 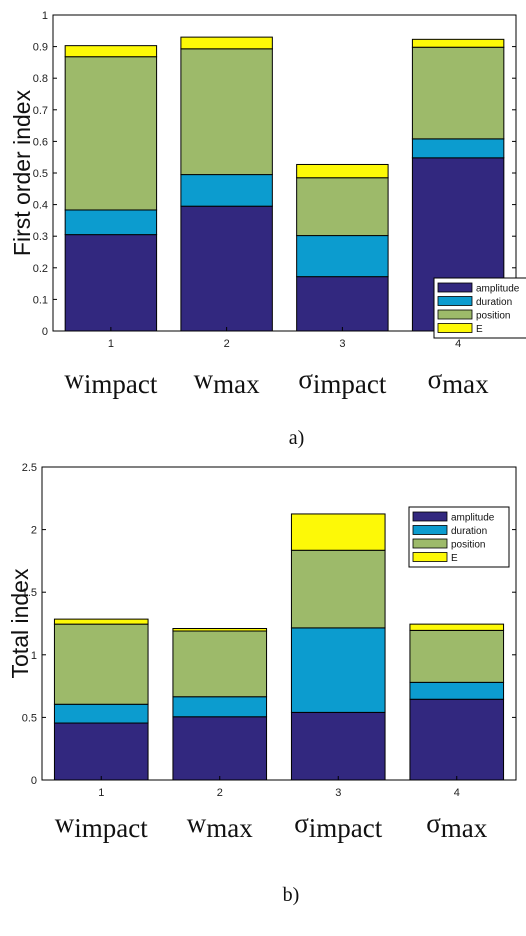 What do you see at coordinates (40, 111) in the screenshot?
I see `y-tick-label: 0.7` at bounding box center [40, 111].